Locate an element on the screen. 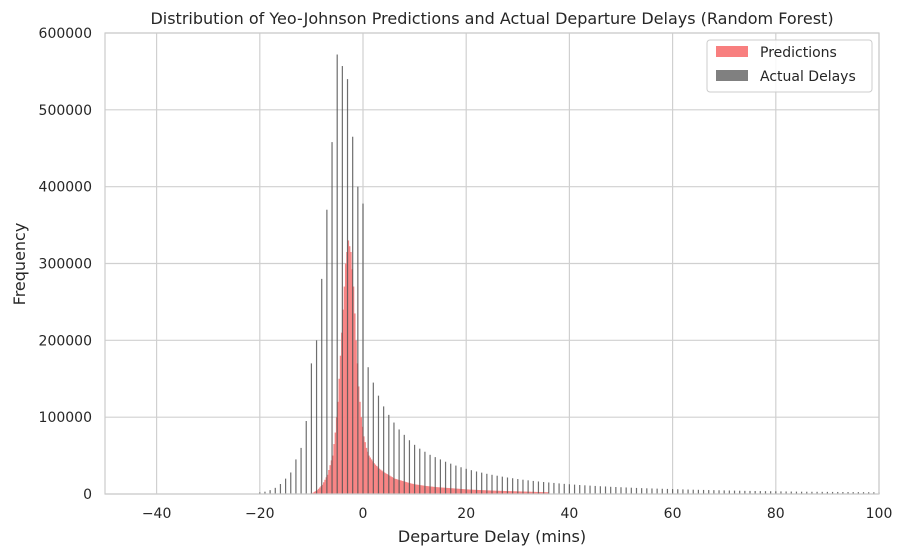 This screenshot has width=904, height=556. x-tick-label: 20 is located at coordinates (466, 514).